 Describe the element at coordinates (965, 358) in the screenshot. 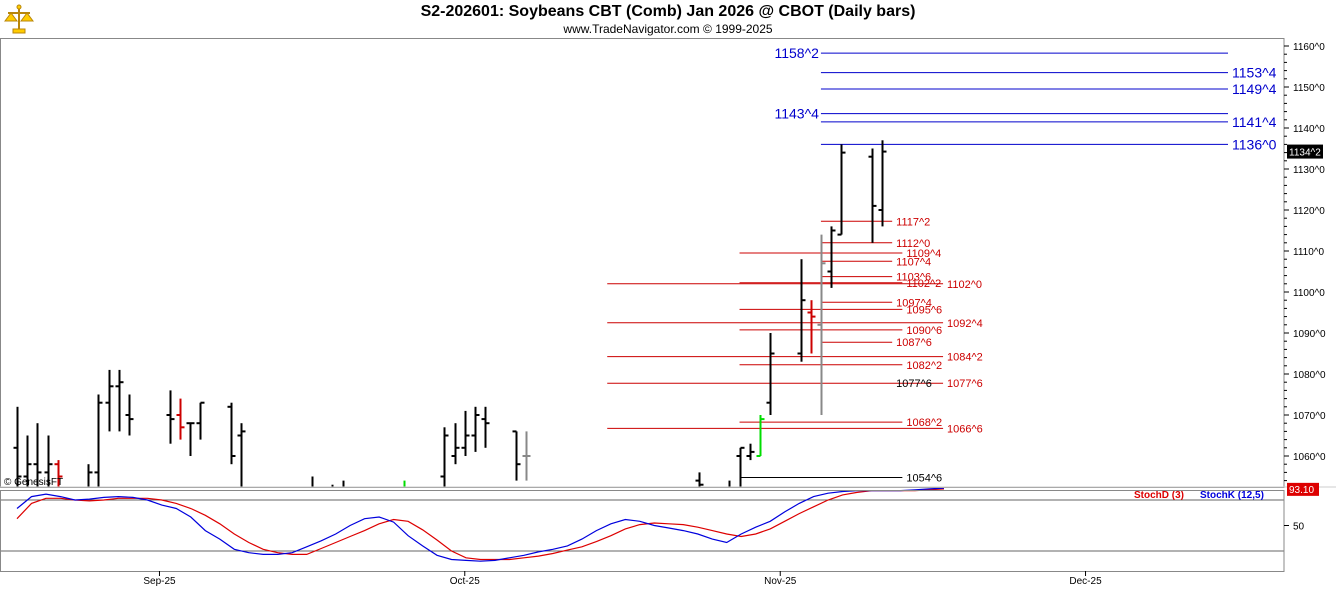

I see `level-label: 1084^2` at that location.